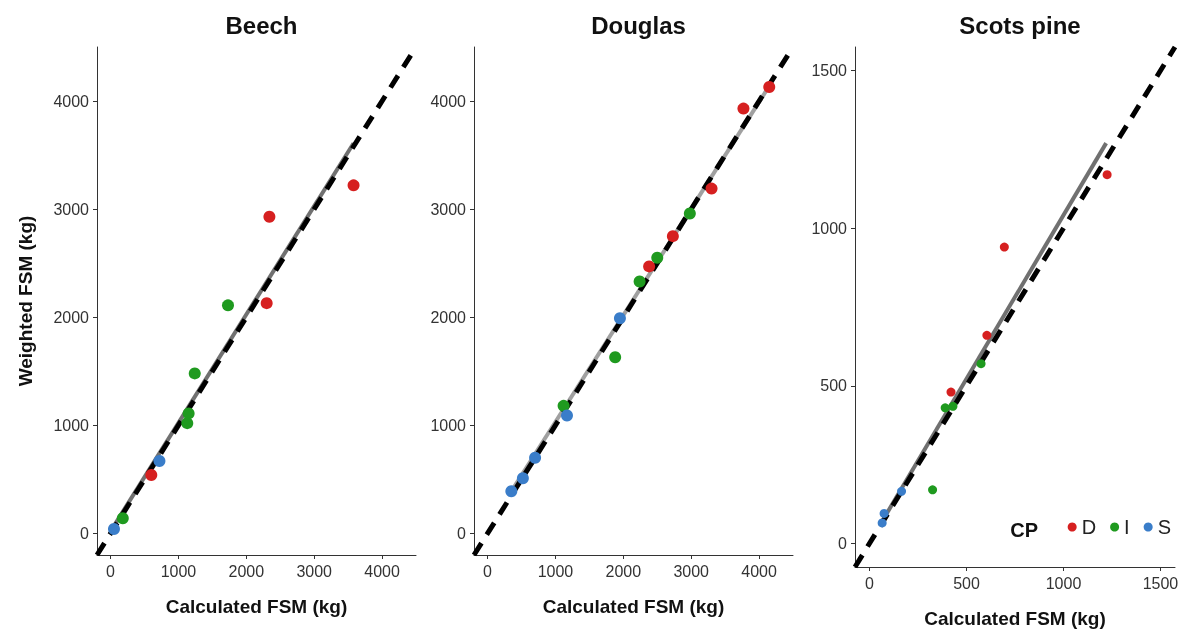 The height and width of the screenshot is (633, 1184). Describe the element at coordinates (1089, 527) in the screenshot. I see `legend-label: D` at that location.